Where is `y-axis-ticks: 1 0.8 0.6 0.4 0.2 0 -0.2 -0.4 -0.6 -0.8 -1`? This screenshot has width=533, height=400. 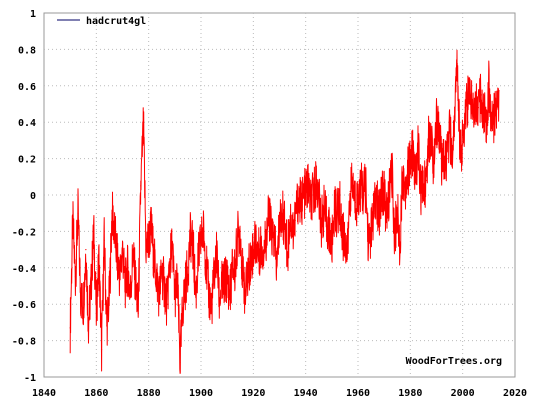 y-axis-ticks: 1 0.8 0.6 0.4 0.2 0 -0.2 -0.4 -0.6 -0.8 -1 is located at coordinates (24, 196).